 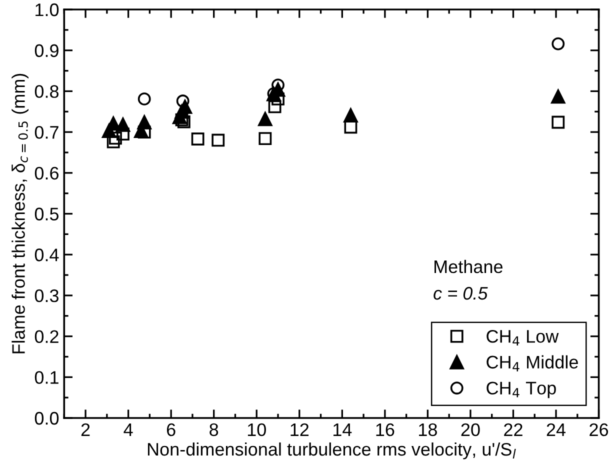 What do you see at coordinates (513, 429) in the screenshot?
I see `x-tick-label: 22` at bounding box center [513, 429].